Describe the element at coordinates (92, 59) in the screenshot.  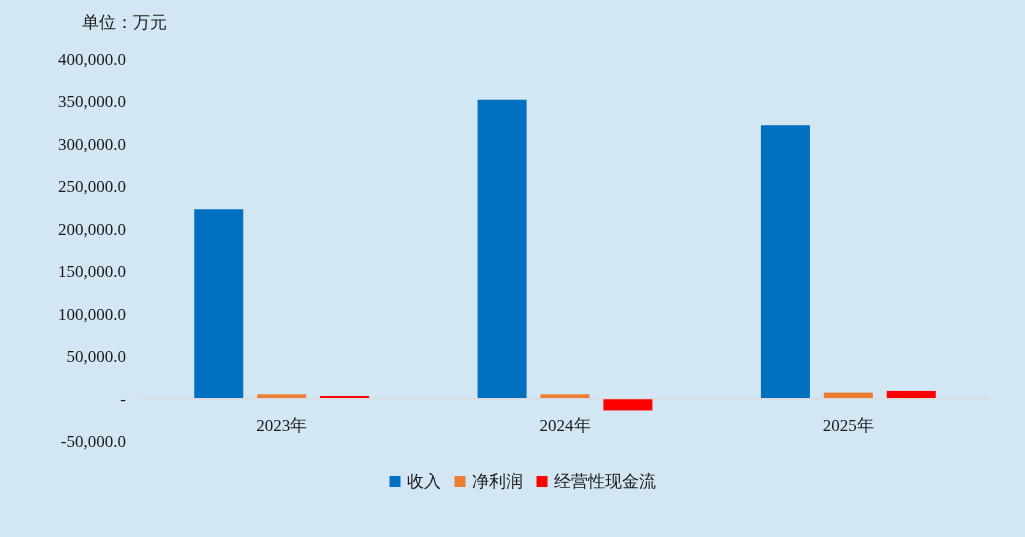
I see `y-tick-label: 400,000.0` at that location.